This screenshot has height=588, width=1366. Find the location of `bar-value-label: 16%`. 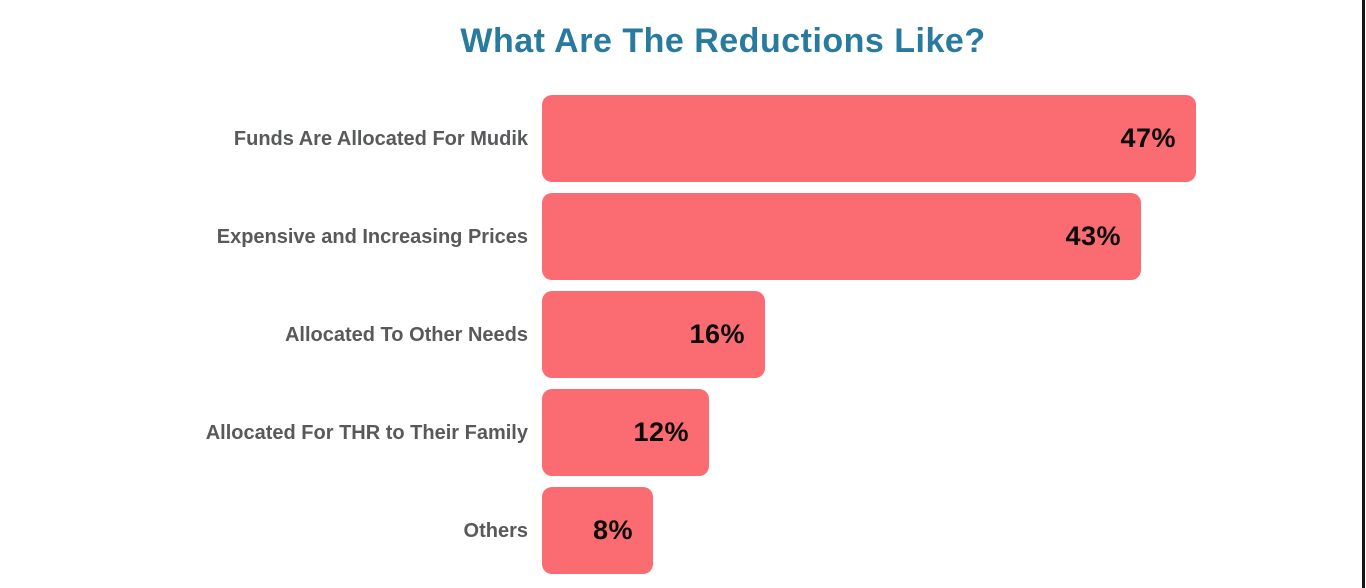

bar-value-label: 16% is located at coordinates (717, 334).